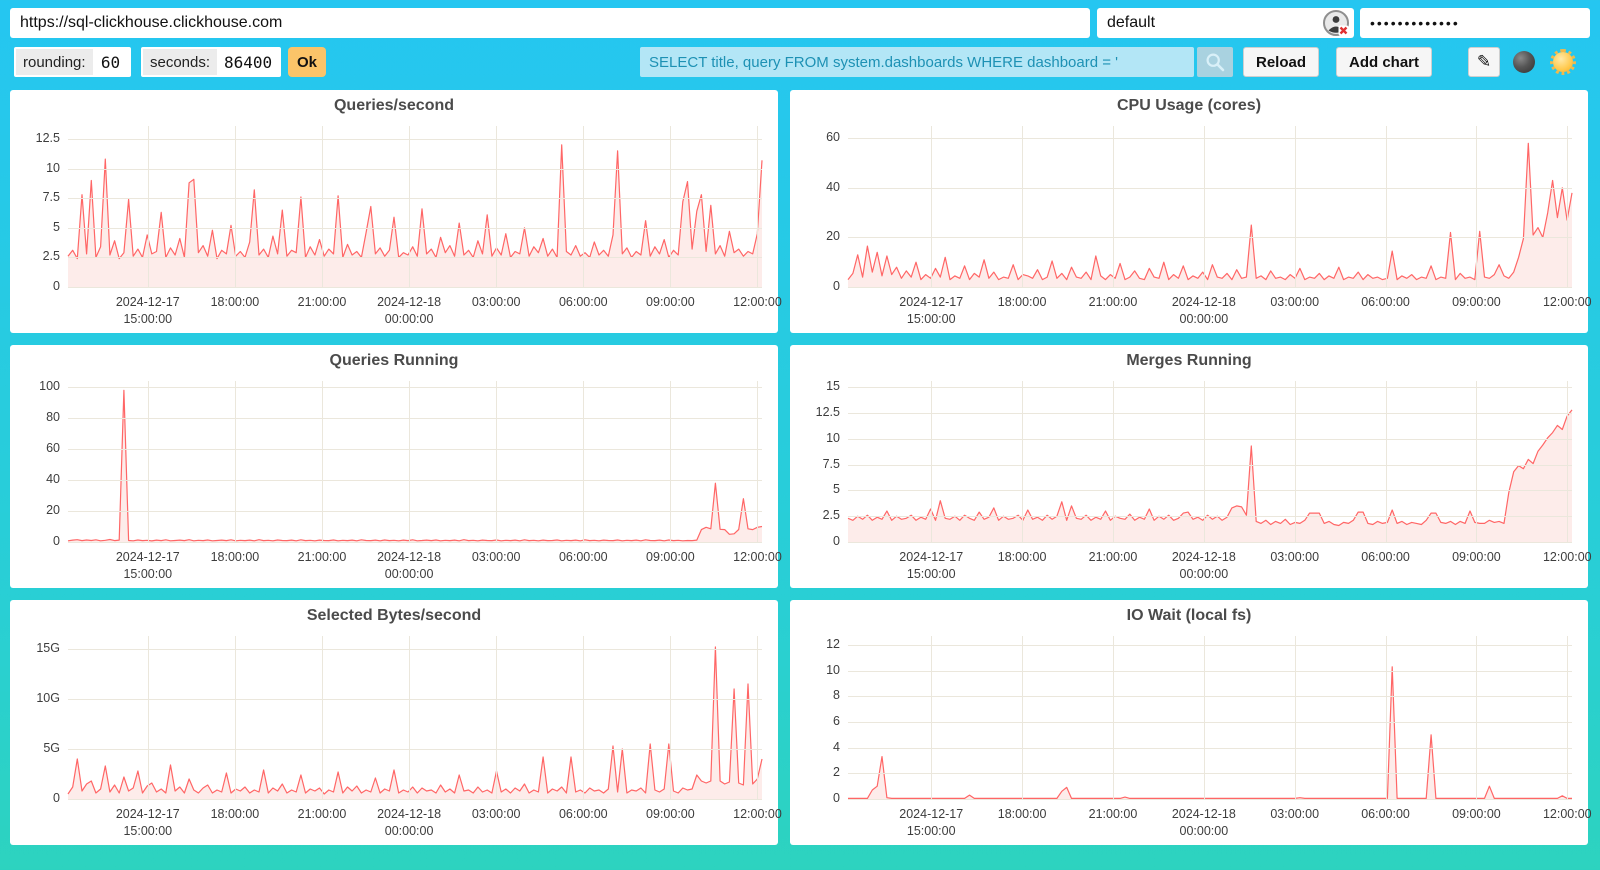  Describe the element at coordinates (917, 62) in the screenshot. I see `dashboard-query-input` at that location.